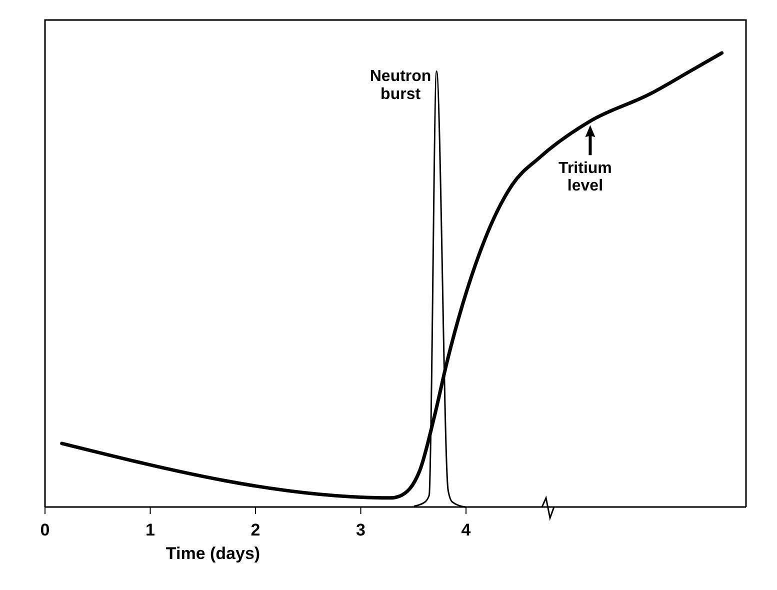 The width and height of the screenshot is (777, 590). What do you see at coordinates (150, 530) in the screenshot?
I see `x-tick-label: 1` at bounding box center [150, 530].